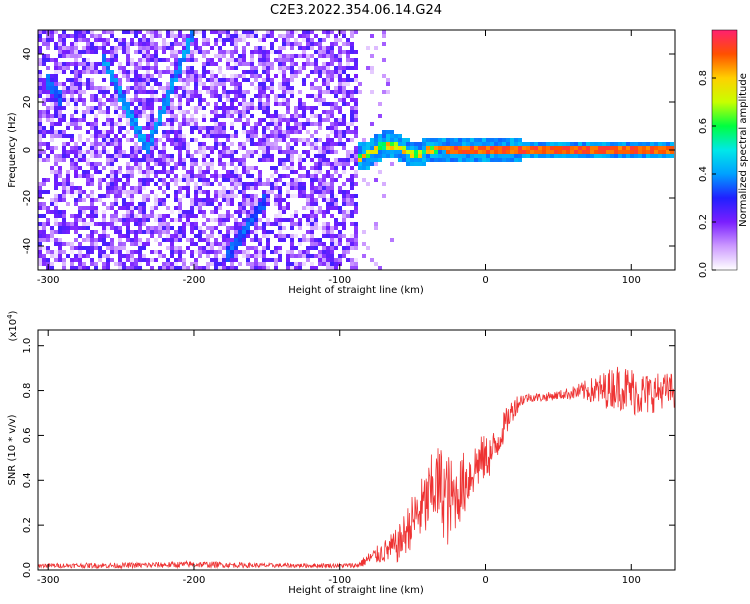 The image size is (750, 604). Describe the element at coordinates (339, 280) in the screenshot. I see `x-tick-label: -100` at that location.